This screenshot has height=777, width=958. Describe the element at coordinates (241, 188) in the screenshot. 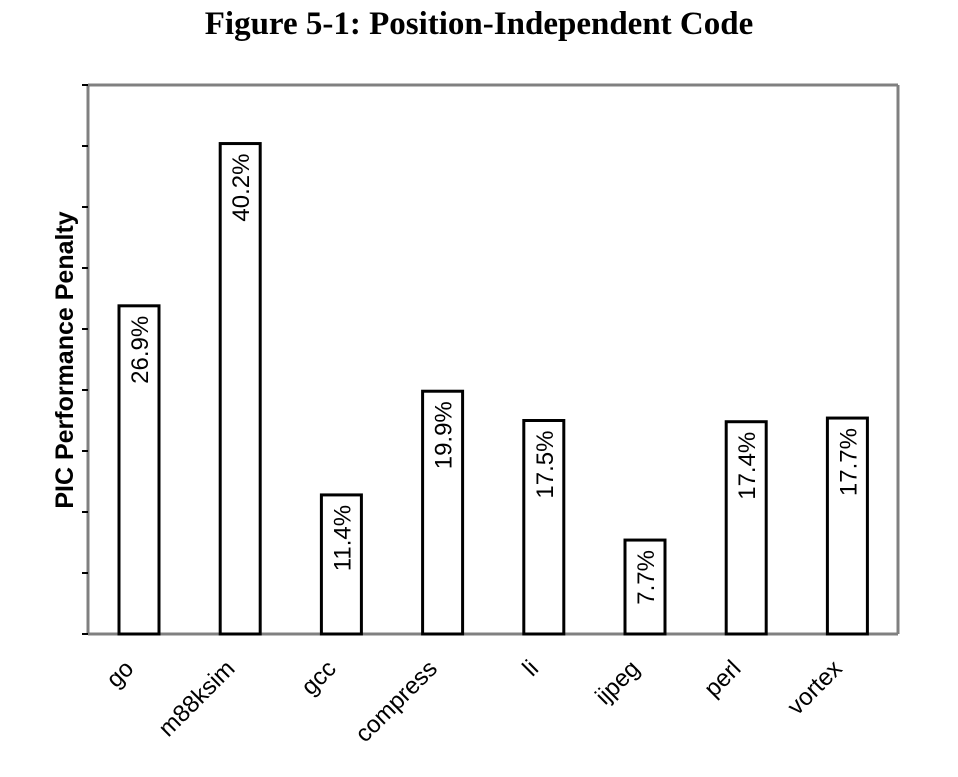

I see `data-label: 40.2%` at that location.